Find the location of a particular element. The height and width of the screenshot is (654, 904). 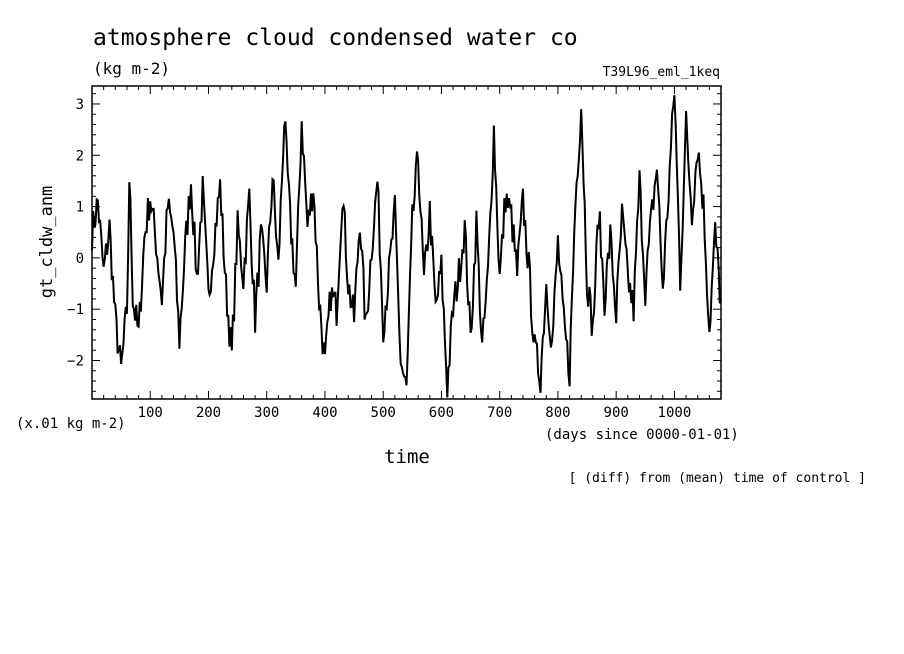

x-tick-label: 1000 is located at coordinates (675, 413).